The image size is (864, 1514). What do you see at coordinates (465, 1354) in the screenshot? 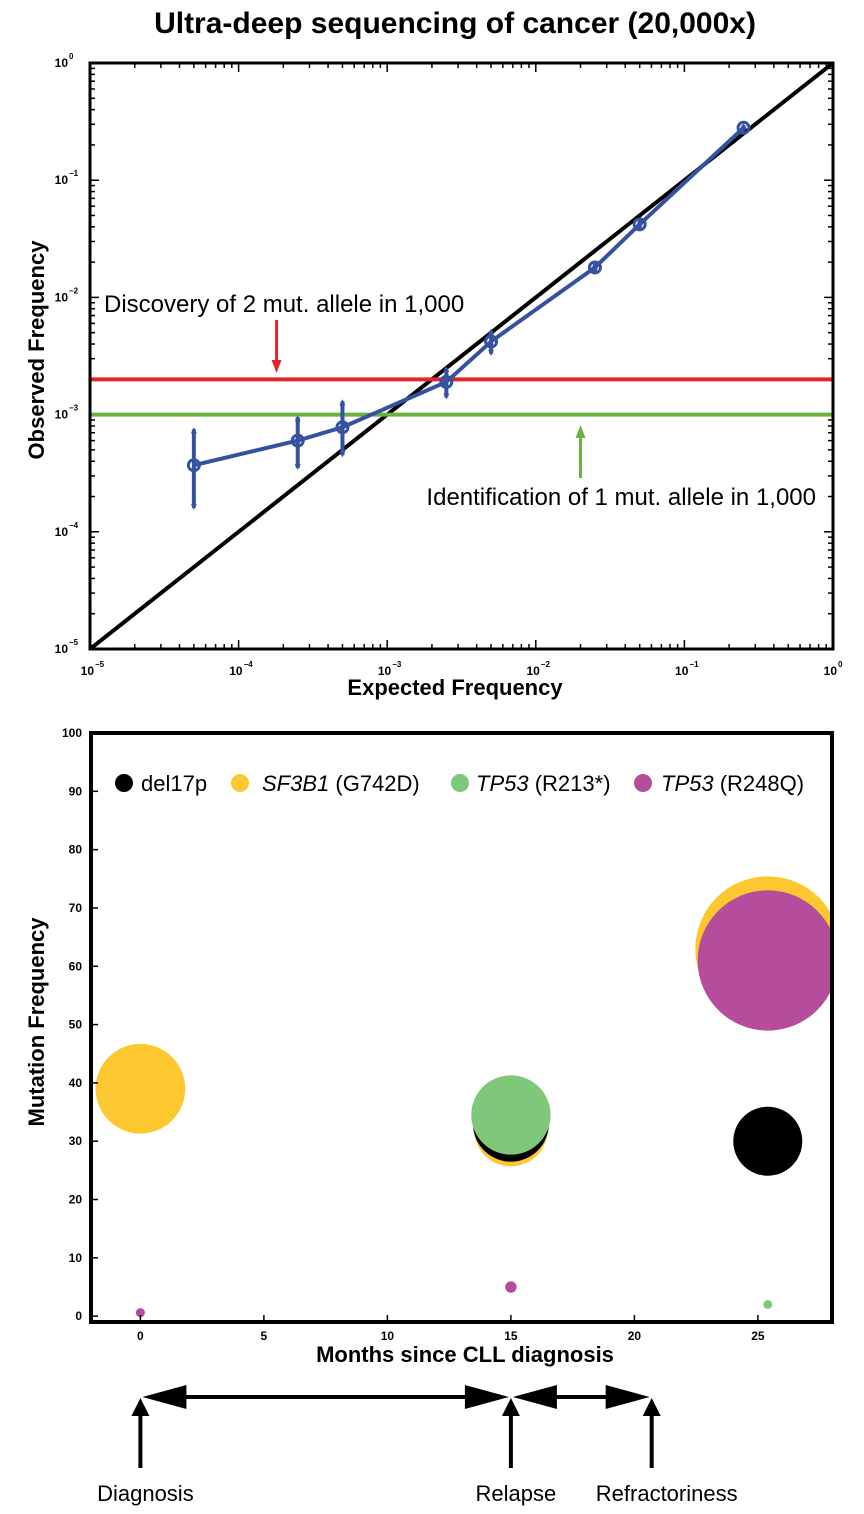
I see `bottom-x-axis-label: Months since CLL diagnosis` at bounding box center [465, 1354].